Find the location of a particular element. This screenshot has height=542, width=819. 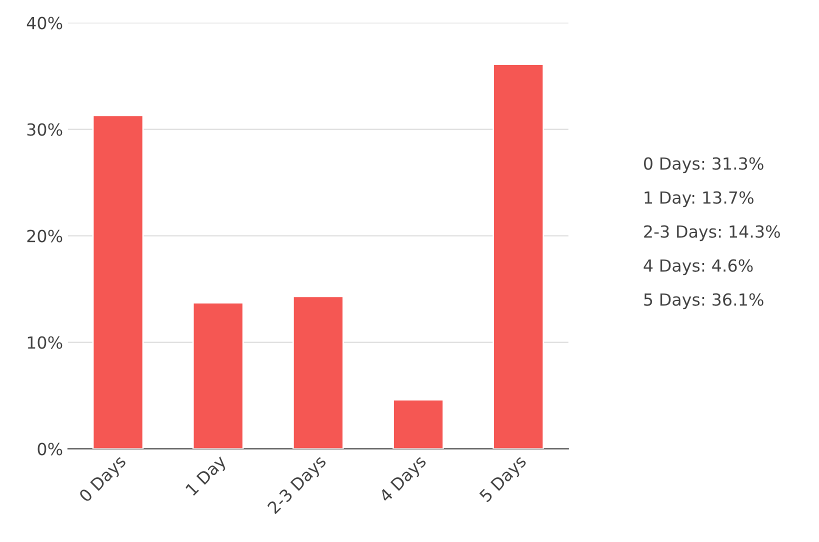

text: 0 Days: 31.3% is located at coordinates (704, 165).